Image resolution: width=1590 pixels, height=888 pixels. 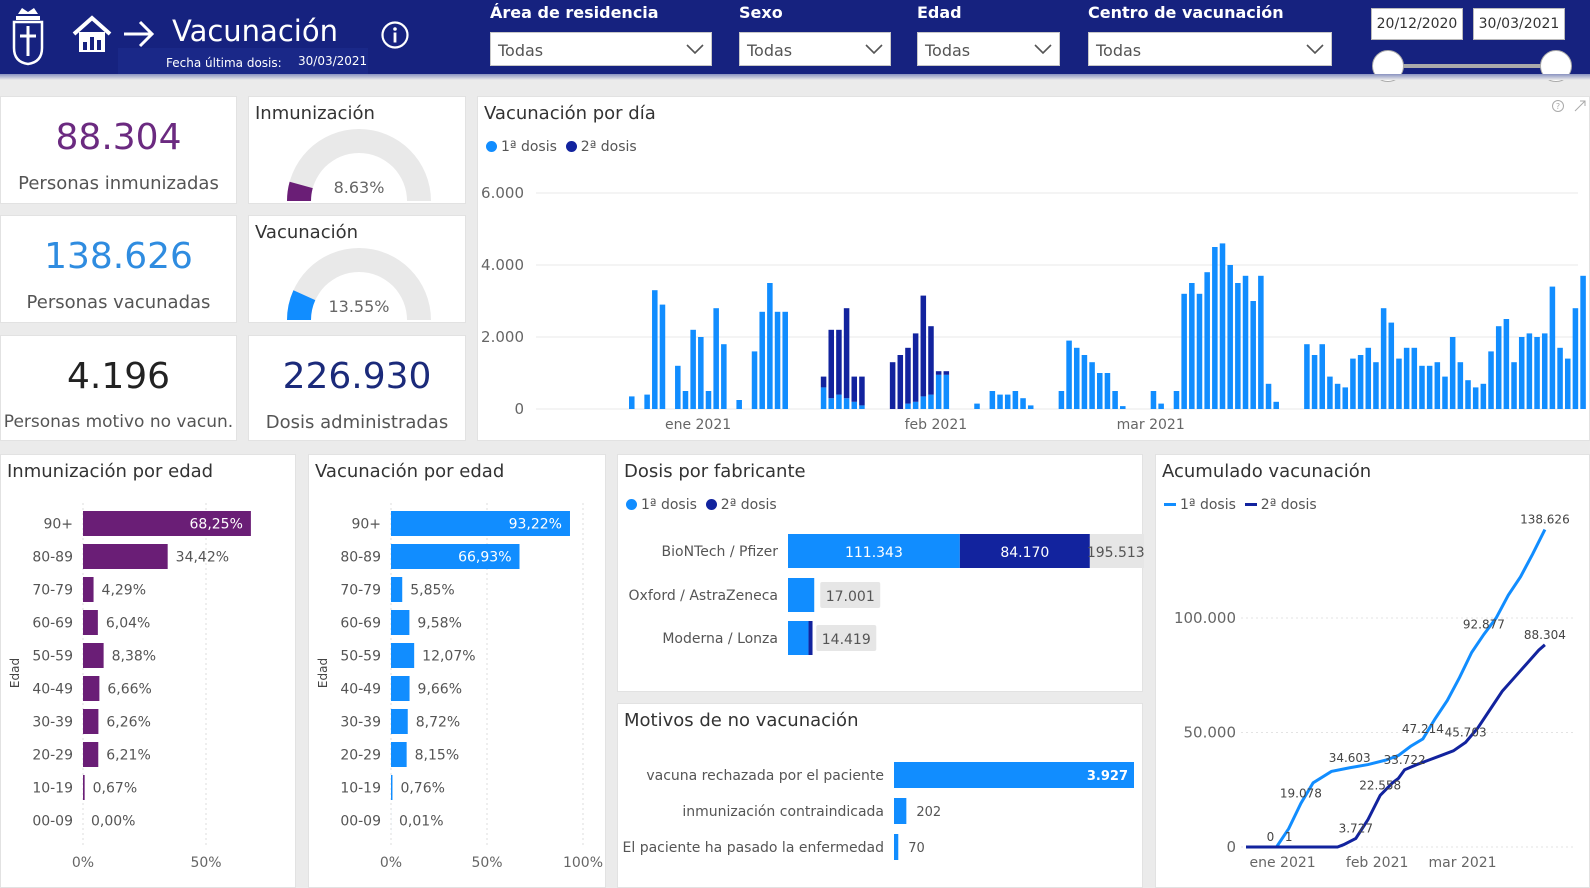 I want to click on chart-title: Dosis por fabricante, so click(x=715, y=471).